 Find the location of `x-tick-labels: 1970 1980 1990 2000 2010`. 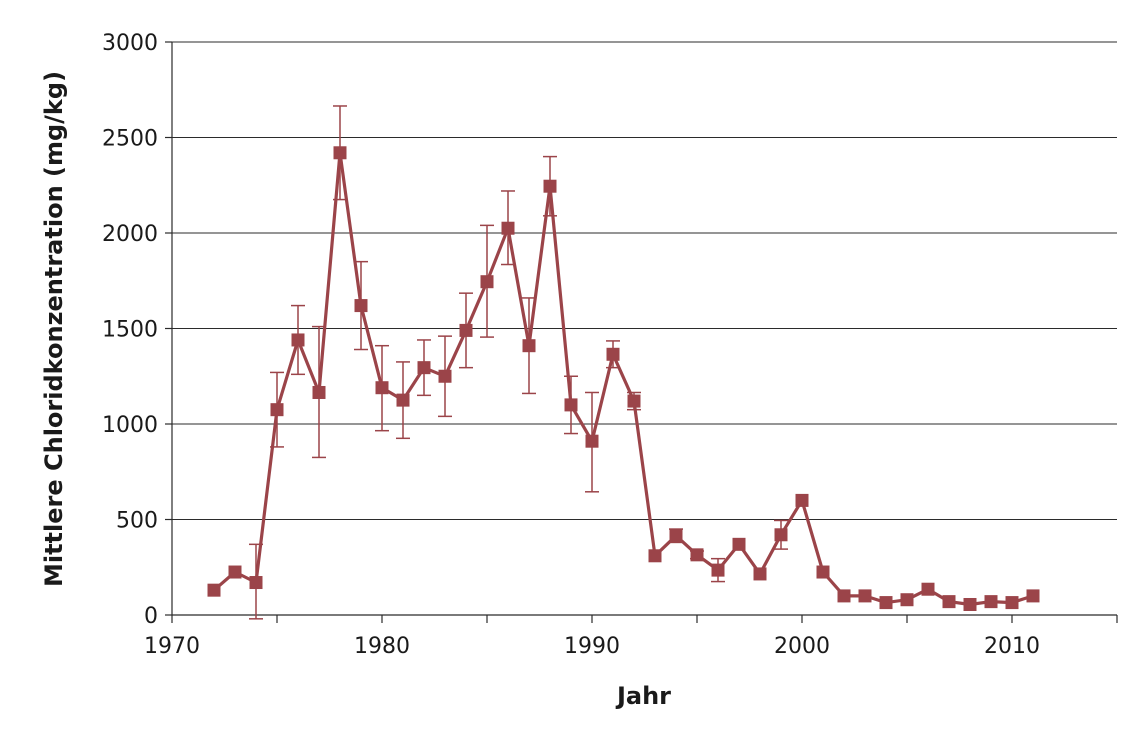

x-tick-labels: 1970 1980 1990 2000 2010 is located at coordinates (592, 646).